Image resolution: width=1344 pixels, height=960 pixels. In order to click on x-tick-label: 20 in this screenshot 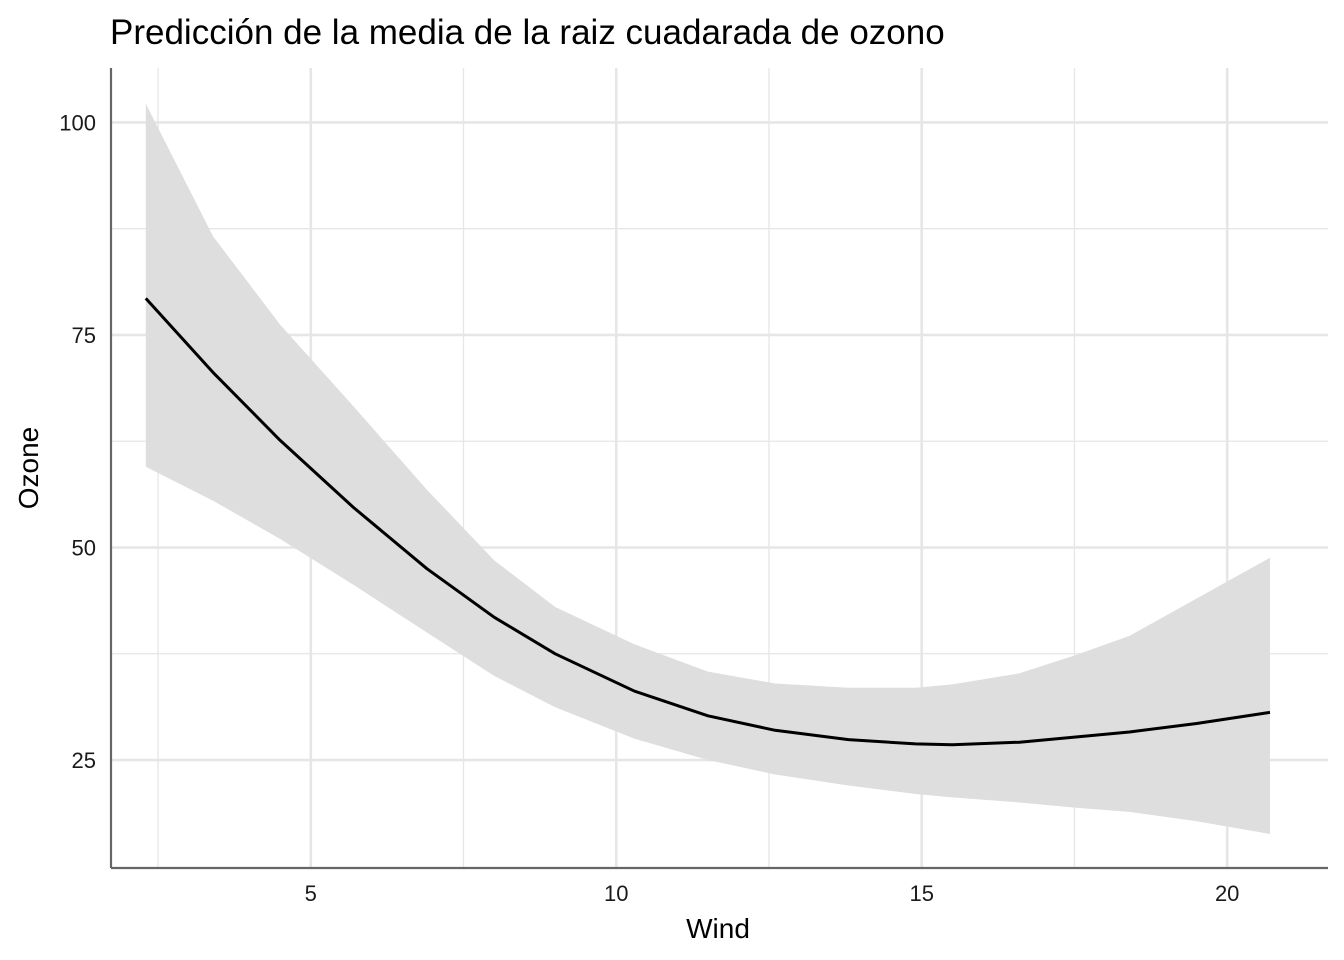, I will do `click(1227, 893)`.